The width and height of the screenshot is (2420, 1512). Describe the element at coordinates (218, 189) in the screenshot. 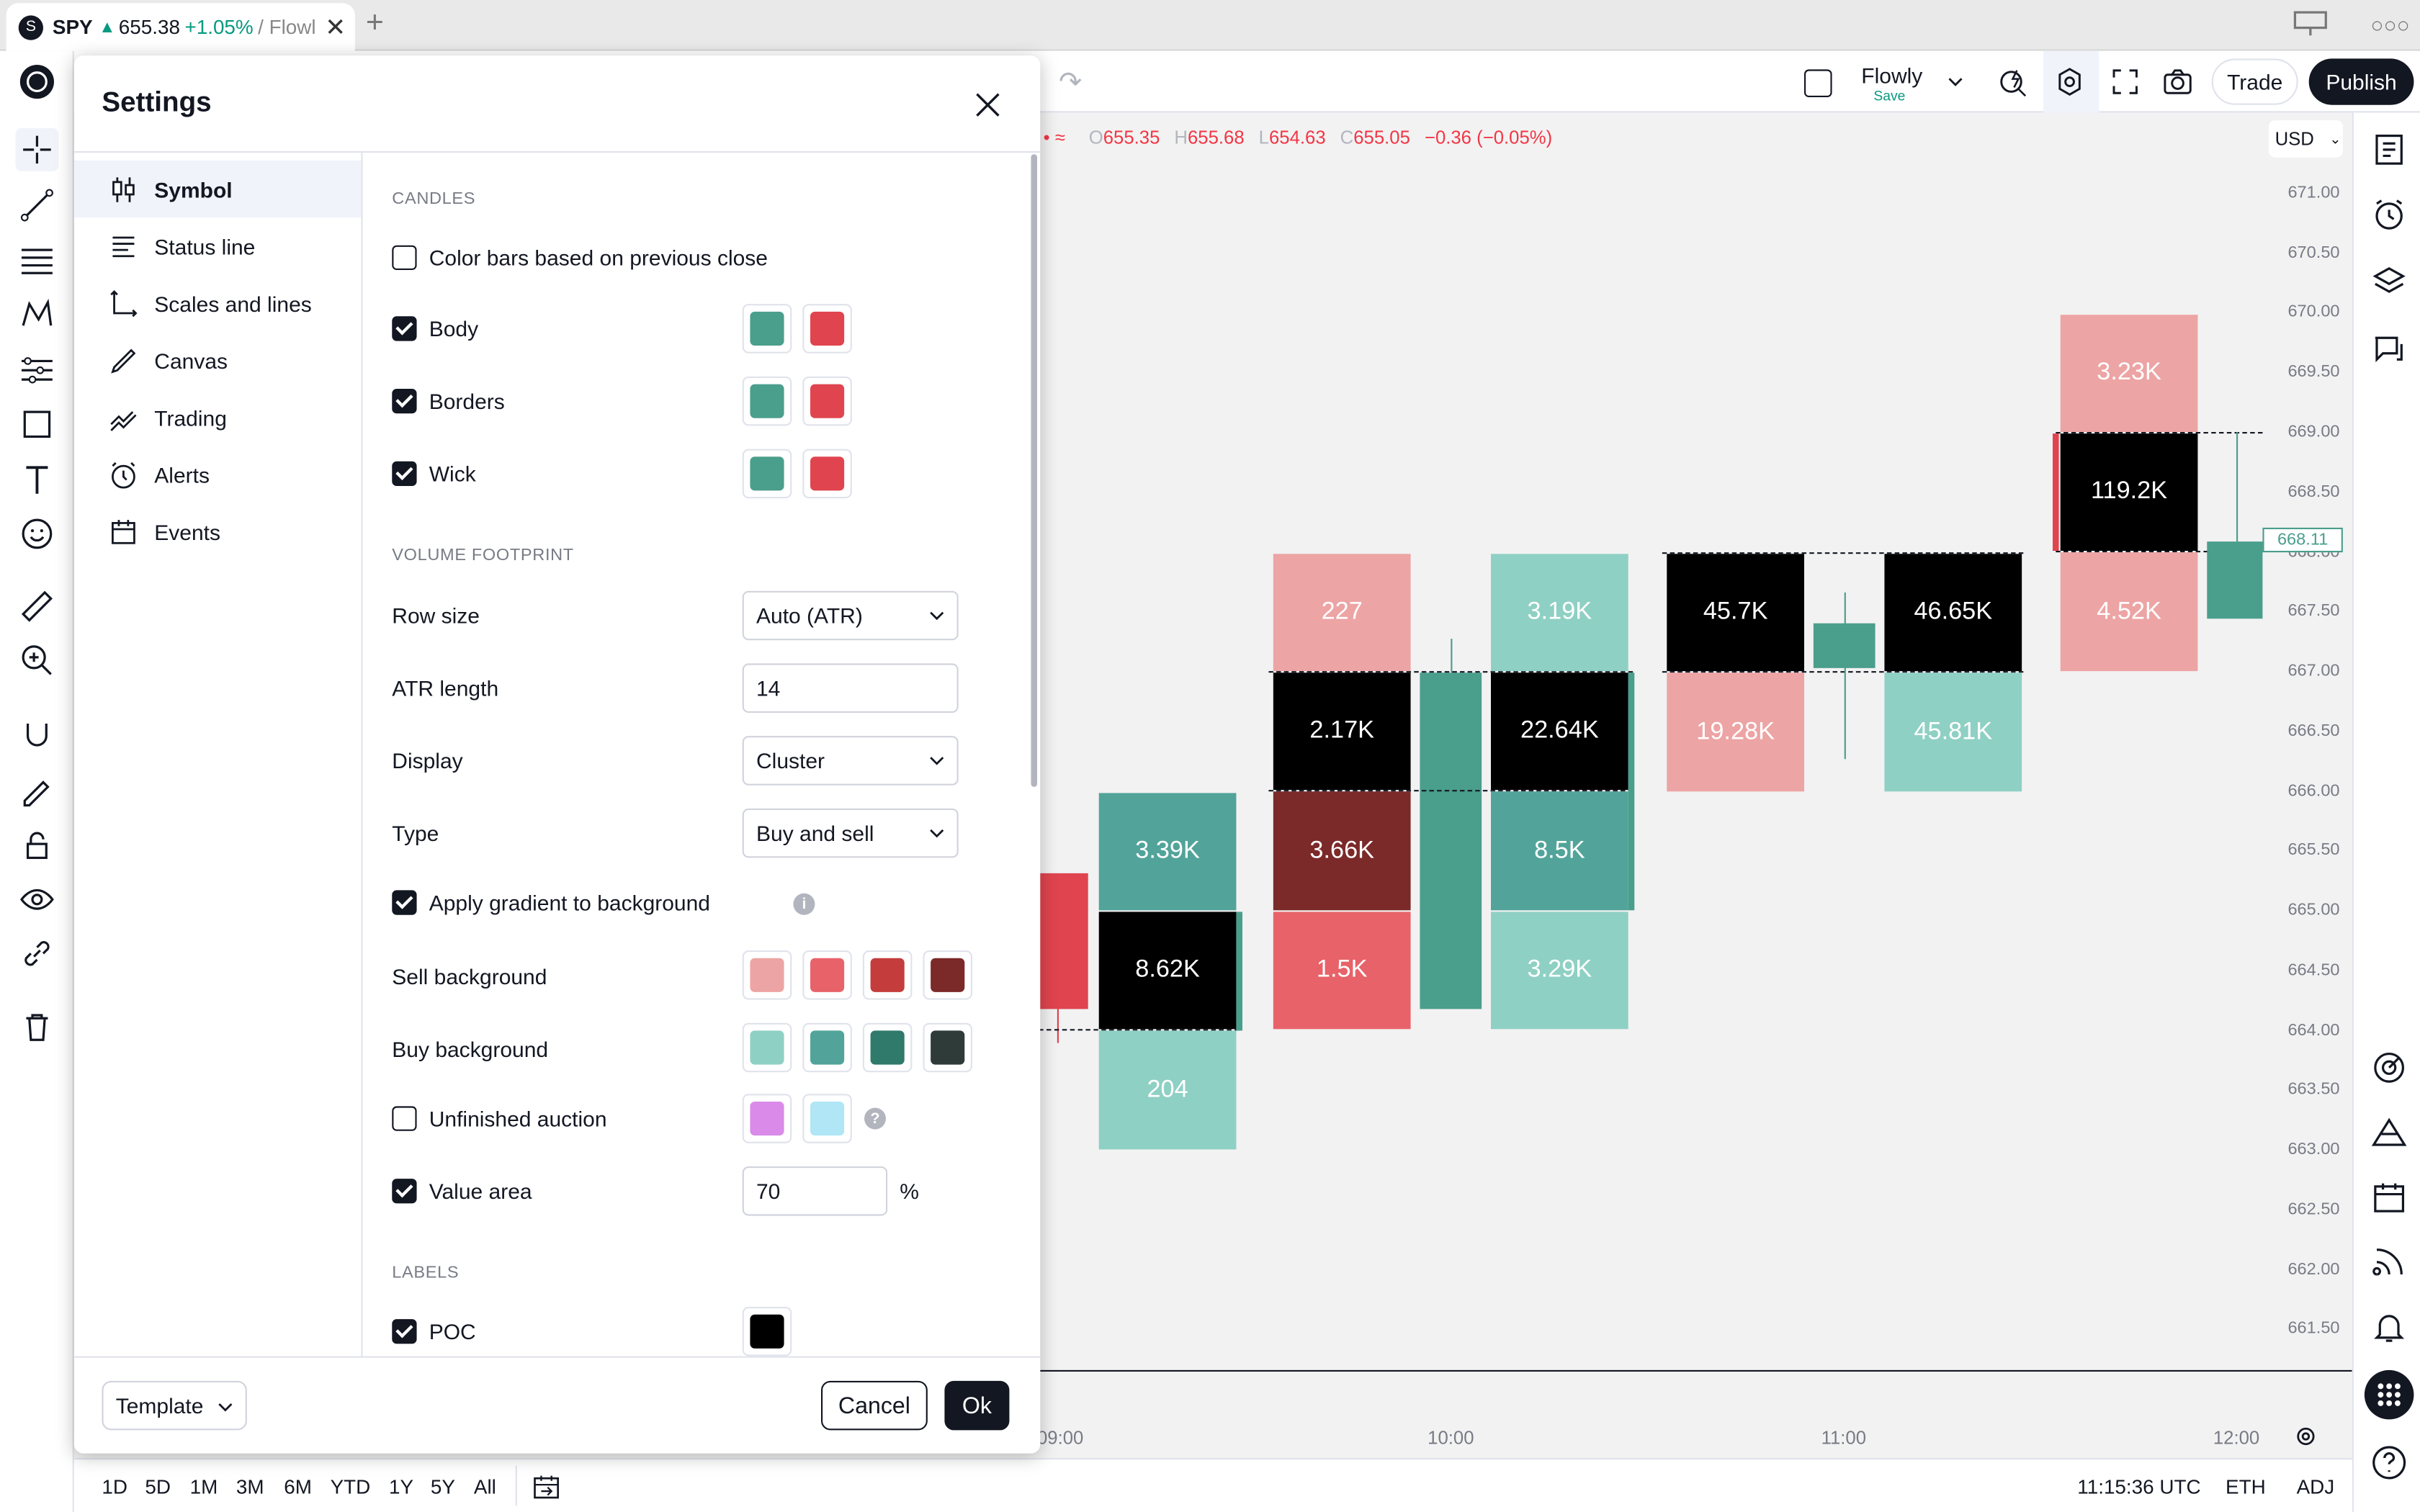

I see `nav-item-symbol: Symbol` at that location.